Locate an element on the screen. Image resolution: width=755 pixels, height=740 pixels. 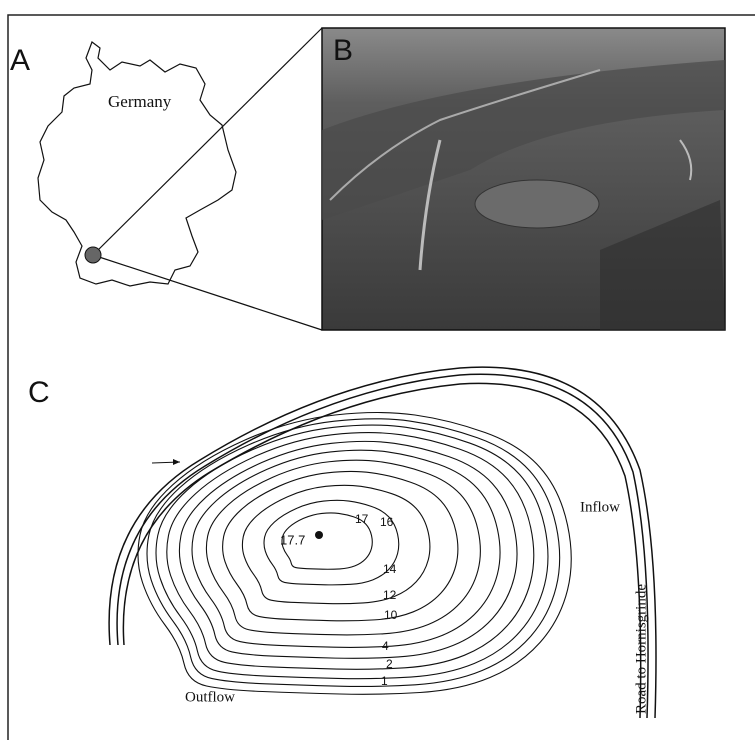
country-label: Germany is located at coordinates (140, 101).